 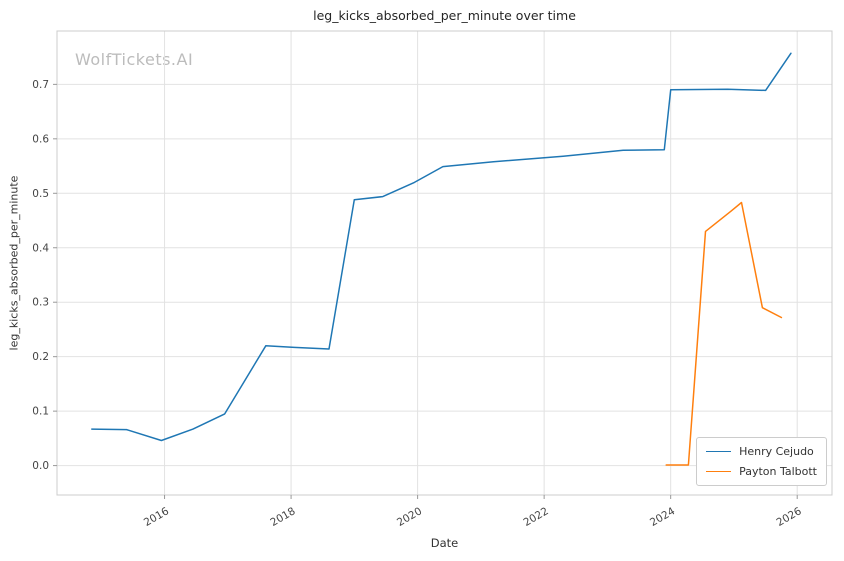 I want to click on y-axis-label: leg_kicks_absorbed_per_minute, so click(x=14, y=263).